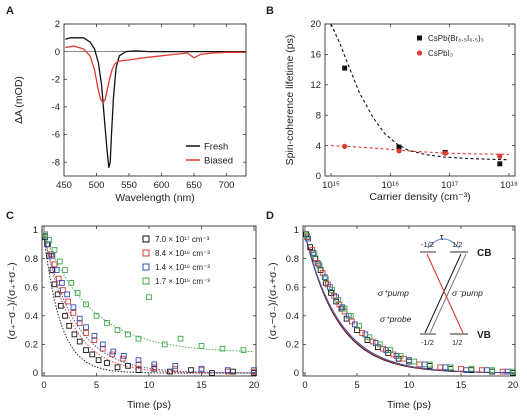 This screenshot has width=527, height=416. Describe the element at coordinates (149, 405) in the screenshot. I see `panel-c-xlabel: Time (ps)` at that location.